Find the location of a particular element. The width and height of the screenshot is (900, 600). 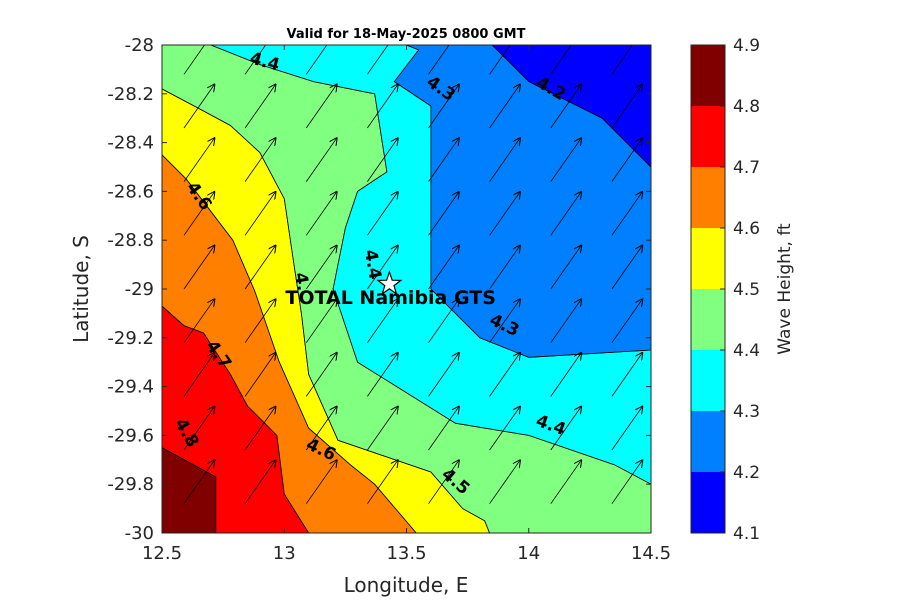

colorbar: 4.1 4.2 4.3 4.4 4.5 4.6 4.7 4.8 4.9 is located at coordinates (725, 290).